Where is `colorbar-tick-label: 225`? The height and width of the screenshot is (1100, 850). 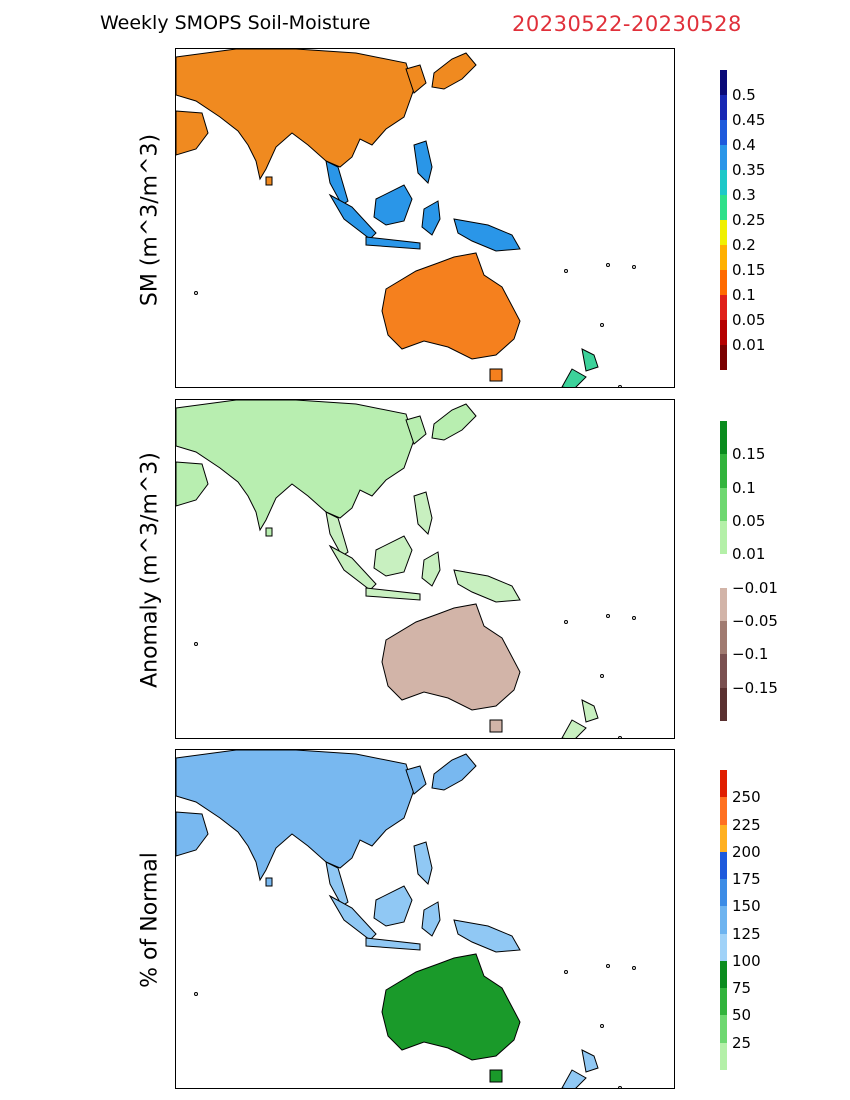 colorbar-tick-label: 225 is located at coordinates (746, 824).